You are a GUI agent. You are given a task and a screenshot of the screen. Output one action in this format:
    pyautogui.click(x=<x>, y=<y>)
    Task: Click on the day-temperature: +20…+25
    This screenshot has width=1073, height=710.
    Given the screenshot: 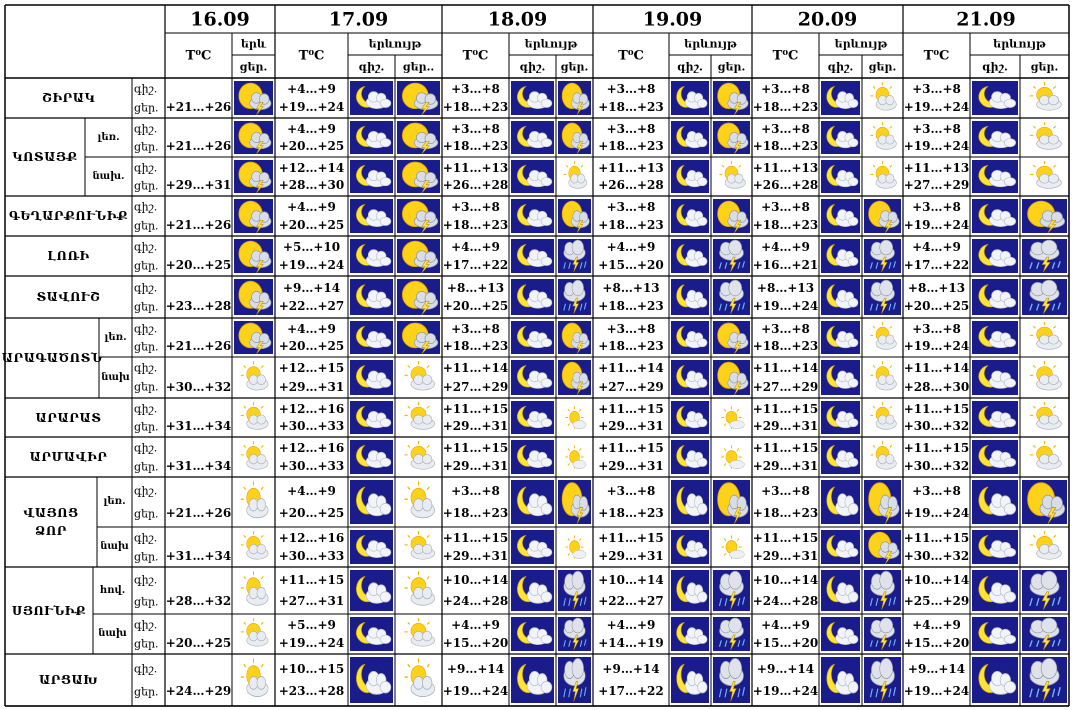 What is the action you would take?
    pyautogui.click(x=311, y=224)
    